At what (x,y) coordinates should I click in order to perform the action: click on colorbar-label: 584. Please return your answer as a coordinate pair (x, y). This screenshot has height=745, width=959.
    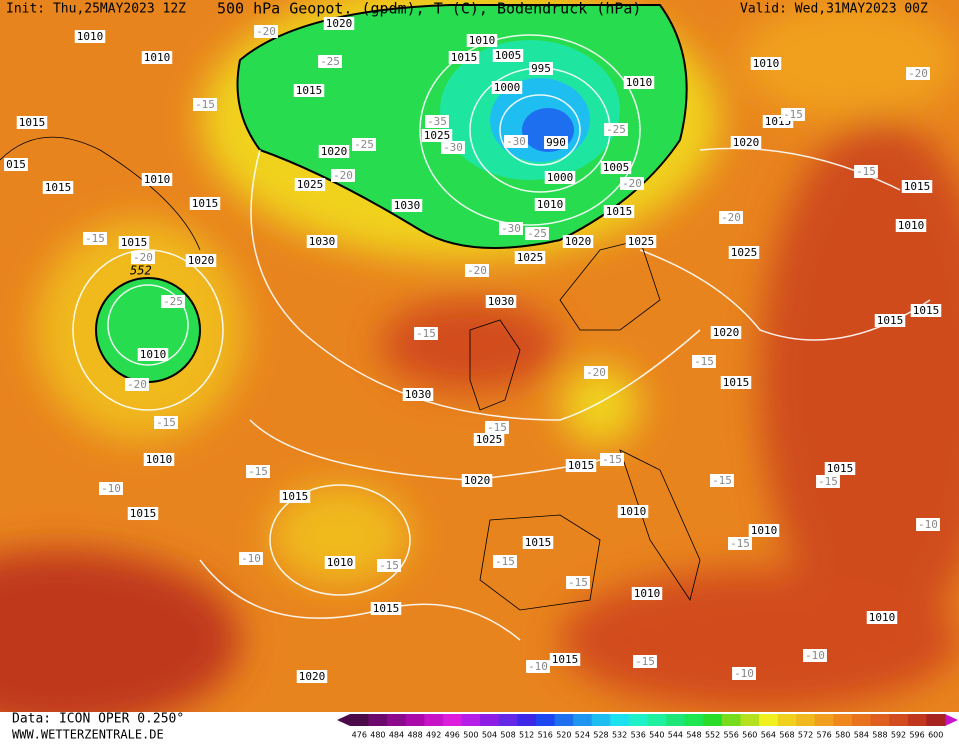
    Looking at the image, I should click on (861, 735).